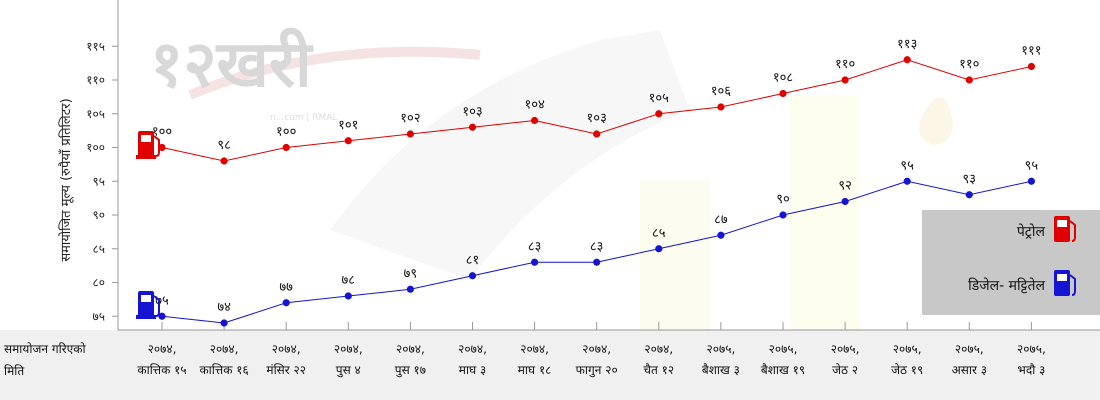 This screenshot has width=1100, height=400. What do you see at coordinates (721, 91) in the screenshot?
I see `data-label: १०६` at bounding box center [721, 91].